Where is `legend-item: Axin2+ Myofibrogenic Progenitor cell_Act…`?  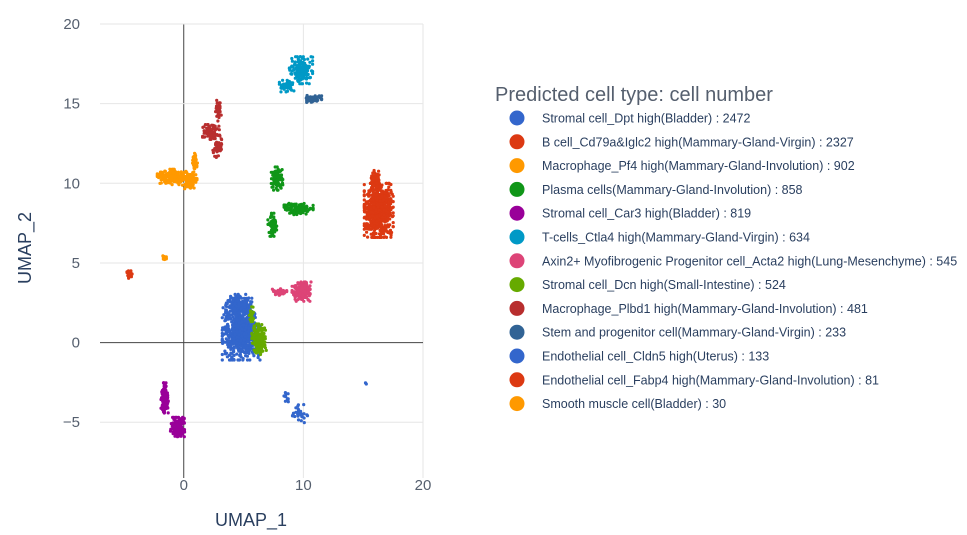 legend-item: Axin2+ Myofibrogenic Progenitor cell_Act… is located at coordinates (733, 261).